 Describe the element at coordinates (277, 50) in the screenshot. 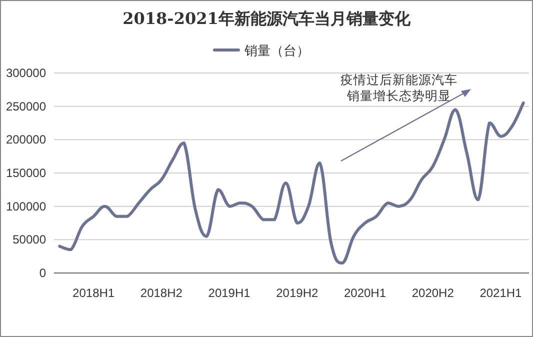

I see `legend-label: 销量（台）` at that location.